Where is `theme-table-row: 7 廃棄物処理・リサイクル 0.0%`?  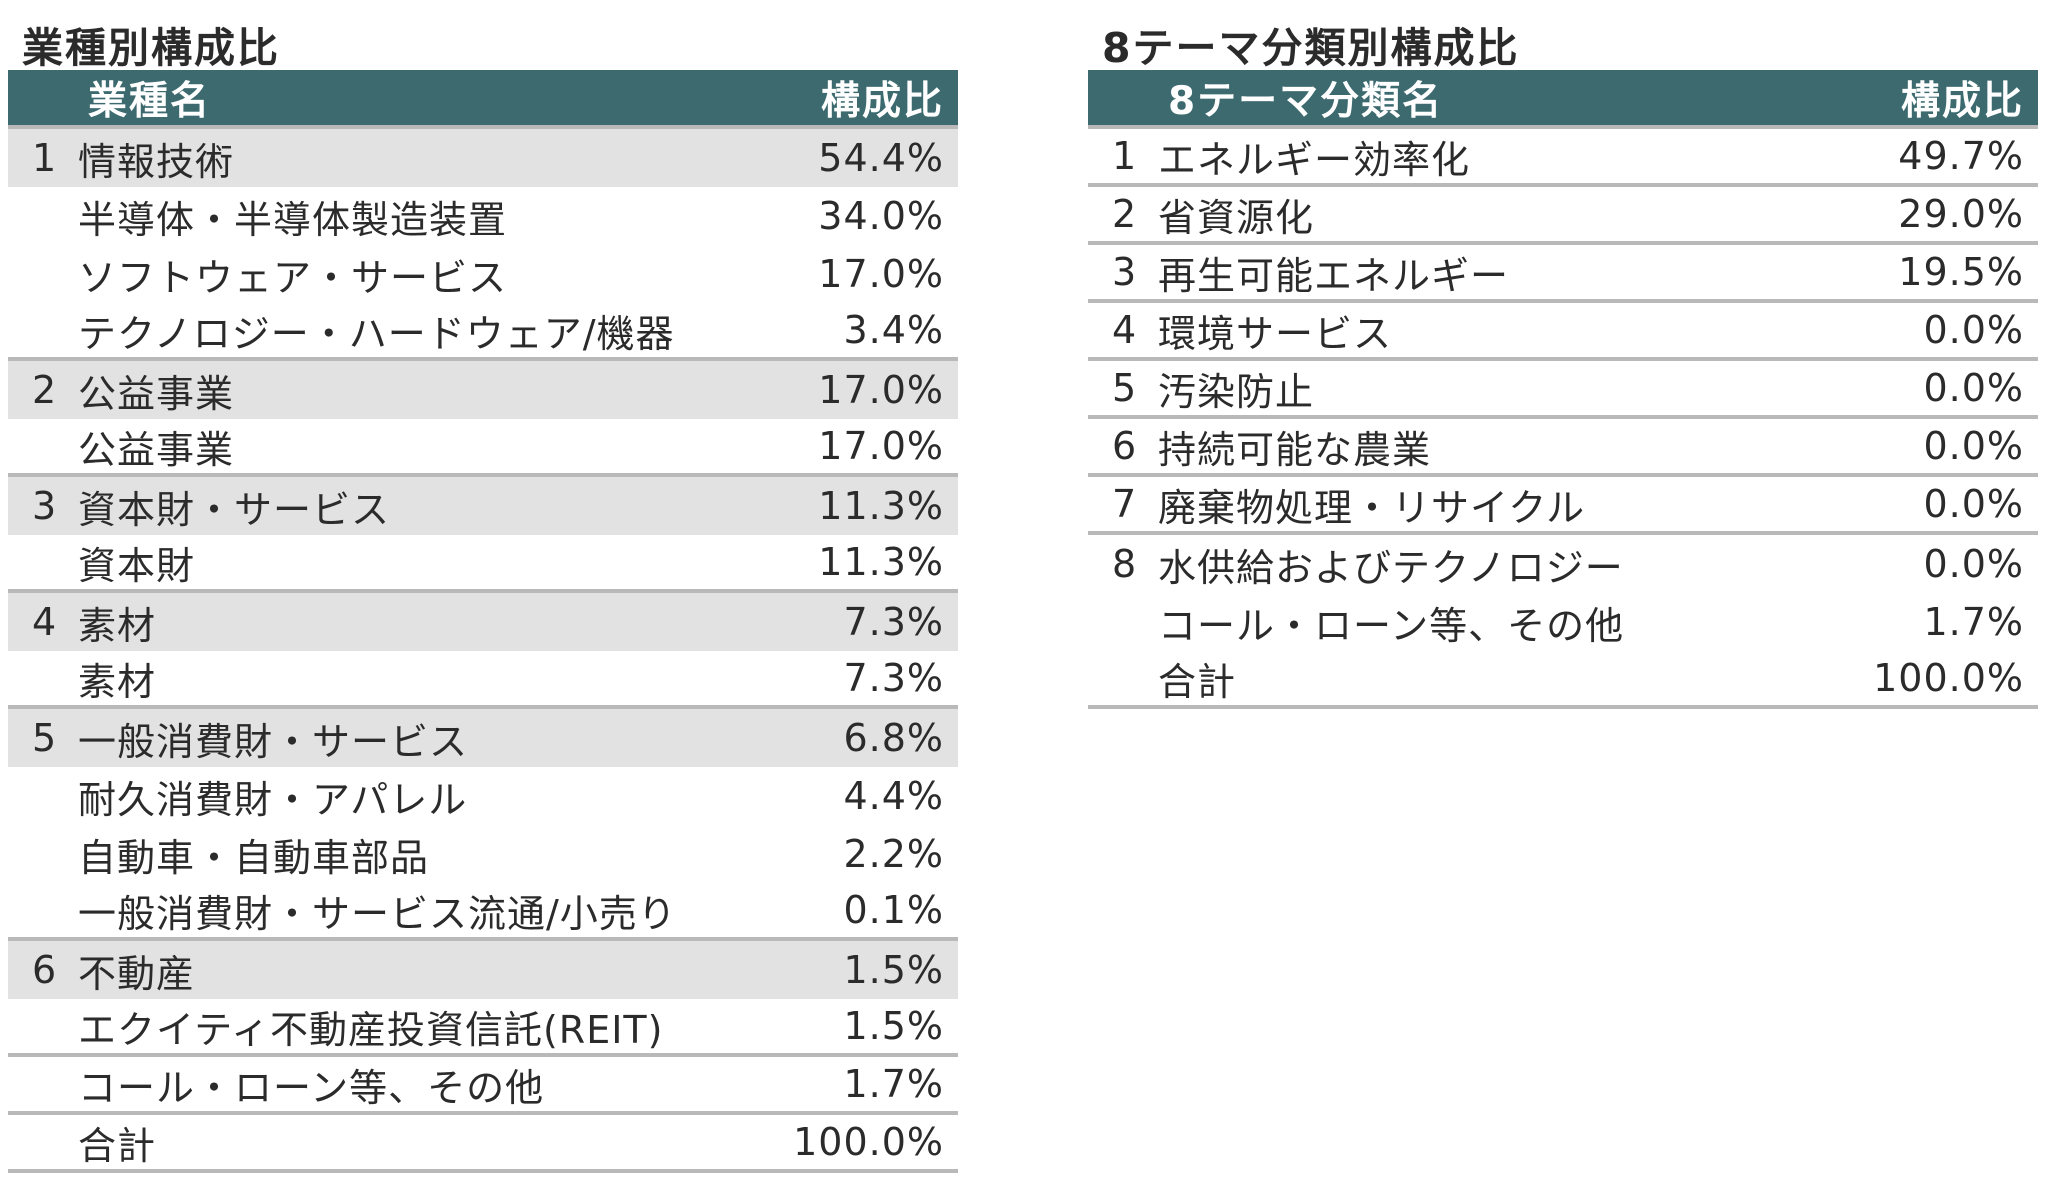 theme-table-row: 7 廃棄物処理・リサイクル 0.0% is located at coordinates (1563, 506).